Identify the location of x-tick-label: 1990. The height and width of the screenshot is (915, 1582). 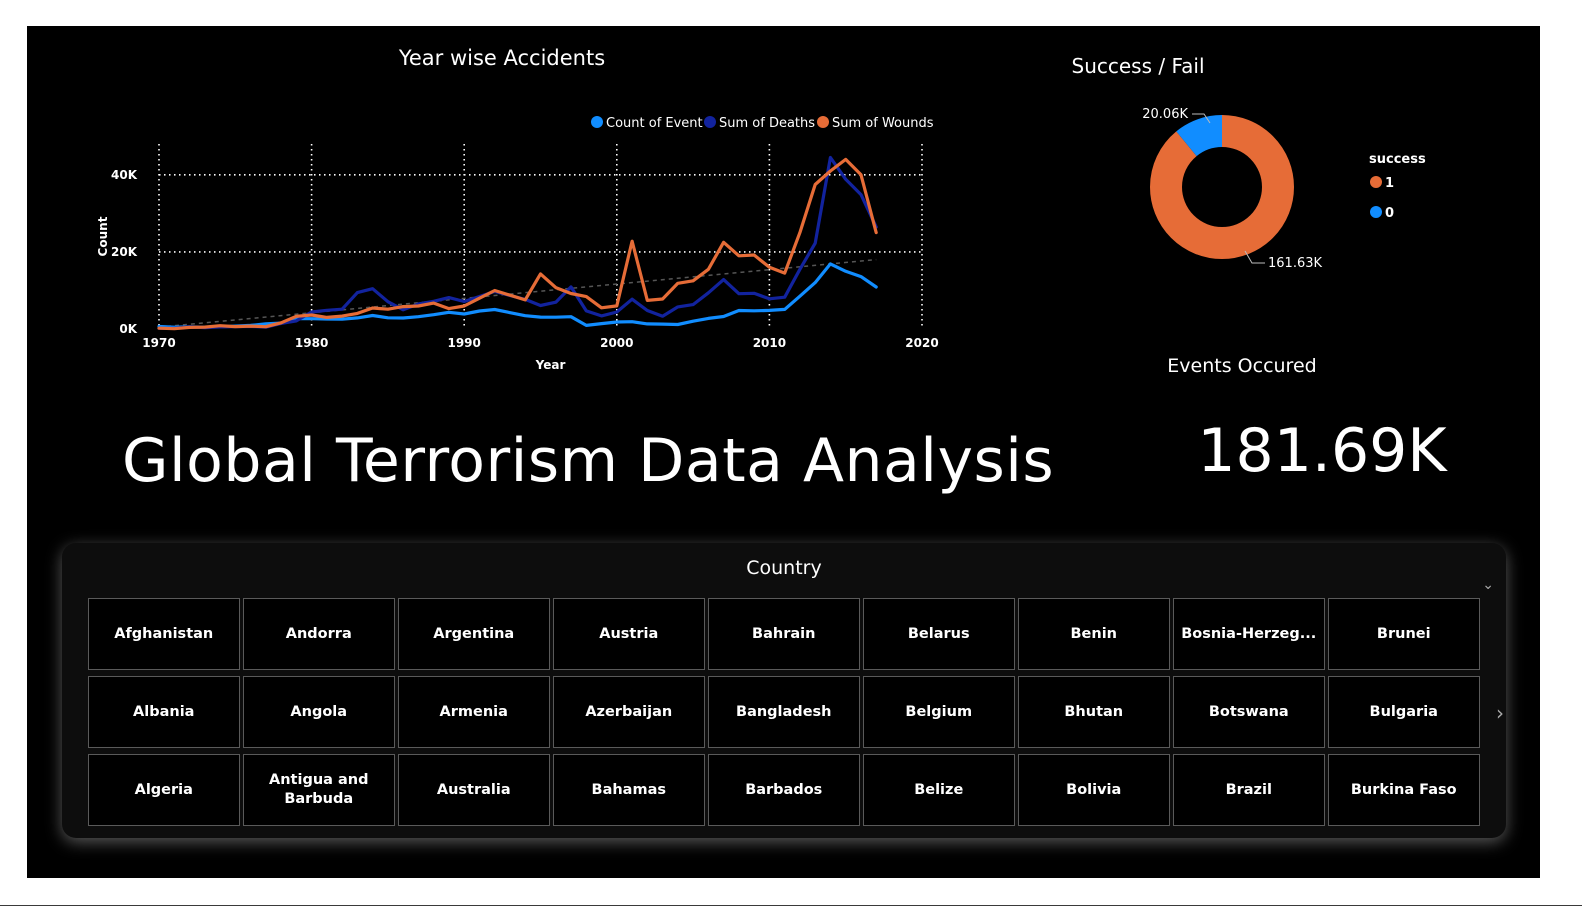
(463, 343).